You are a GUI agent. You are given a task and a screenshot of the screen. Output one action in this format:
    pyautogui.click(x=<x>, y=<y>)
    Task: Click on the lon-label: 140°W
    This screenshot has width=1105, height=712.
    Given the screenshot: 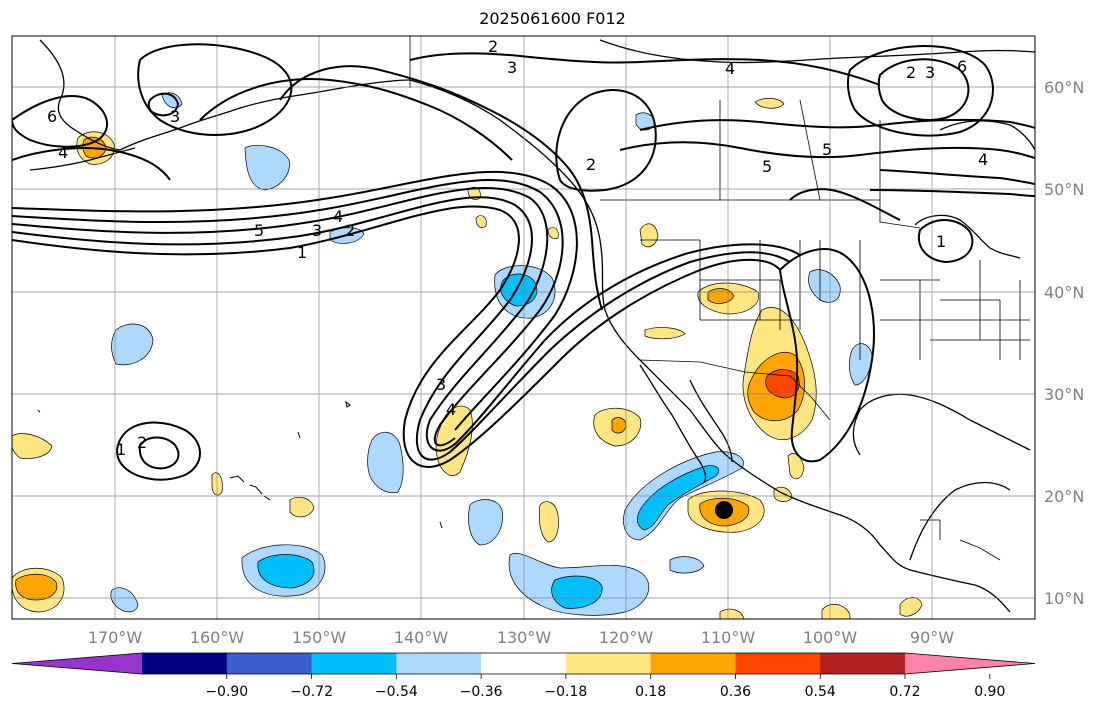 What is the action you would take?
    pyautogui.click(x=421, y=637)
    